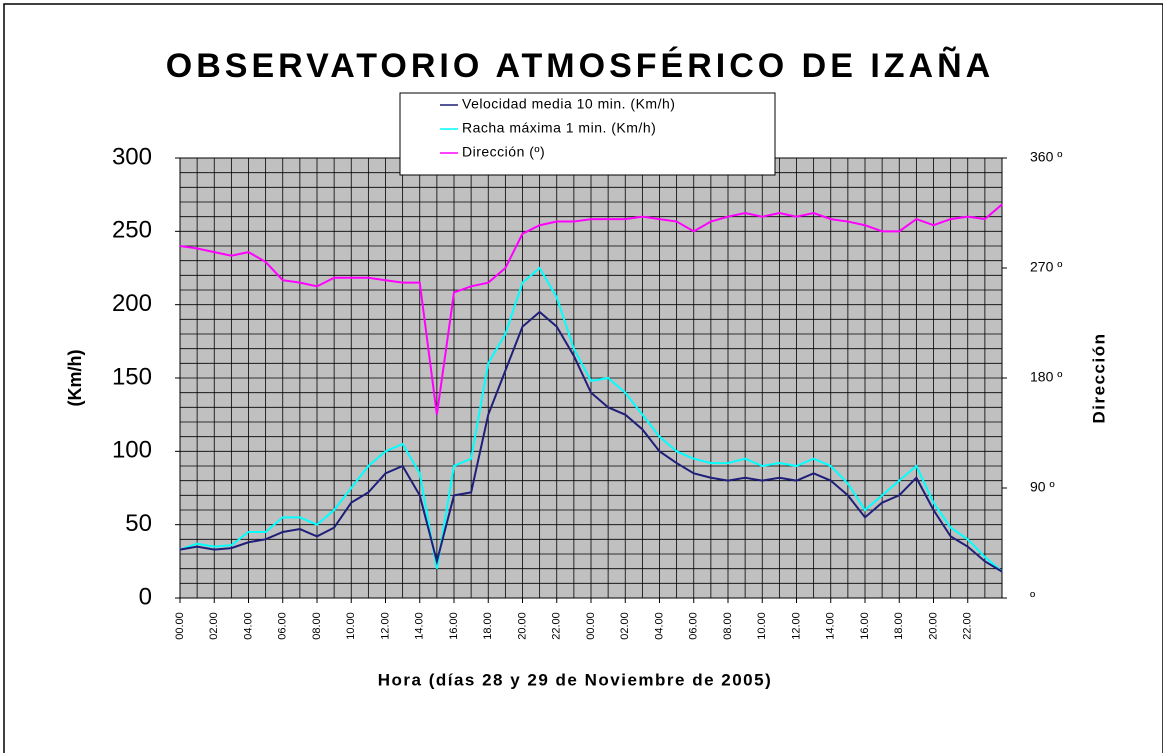 The image size is (1163, 753). Describe the element at coordinates (132, 376) in the screenshot. I see `y-tick-label: 150` at that location.